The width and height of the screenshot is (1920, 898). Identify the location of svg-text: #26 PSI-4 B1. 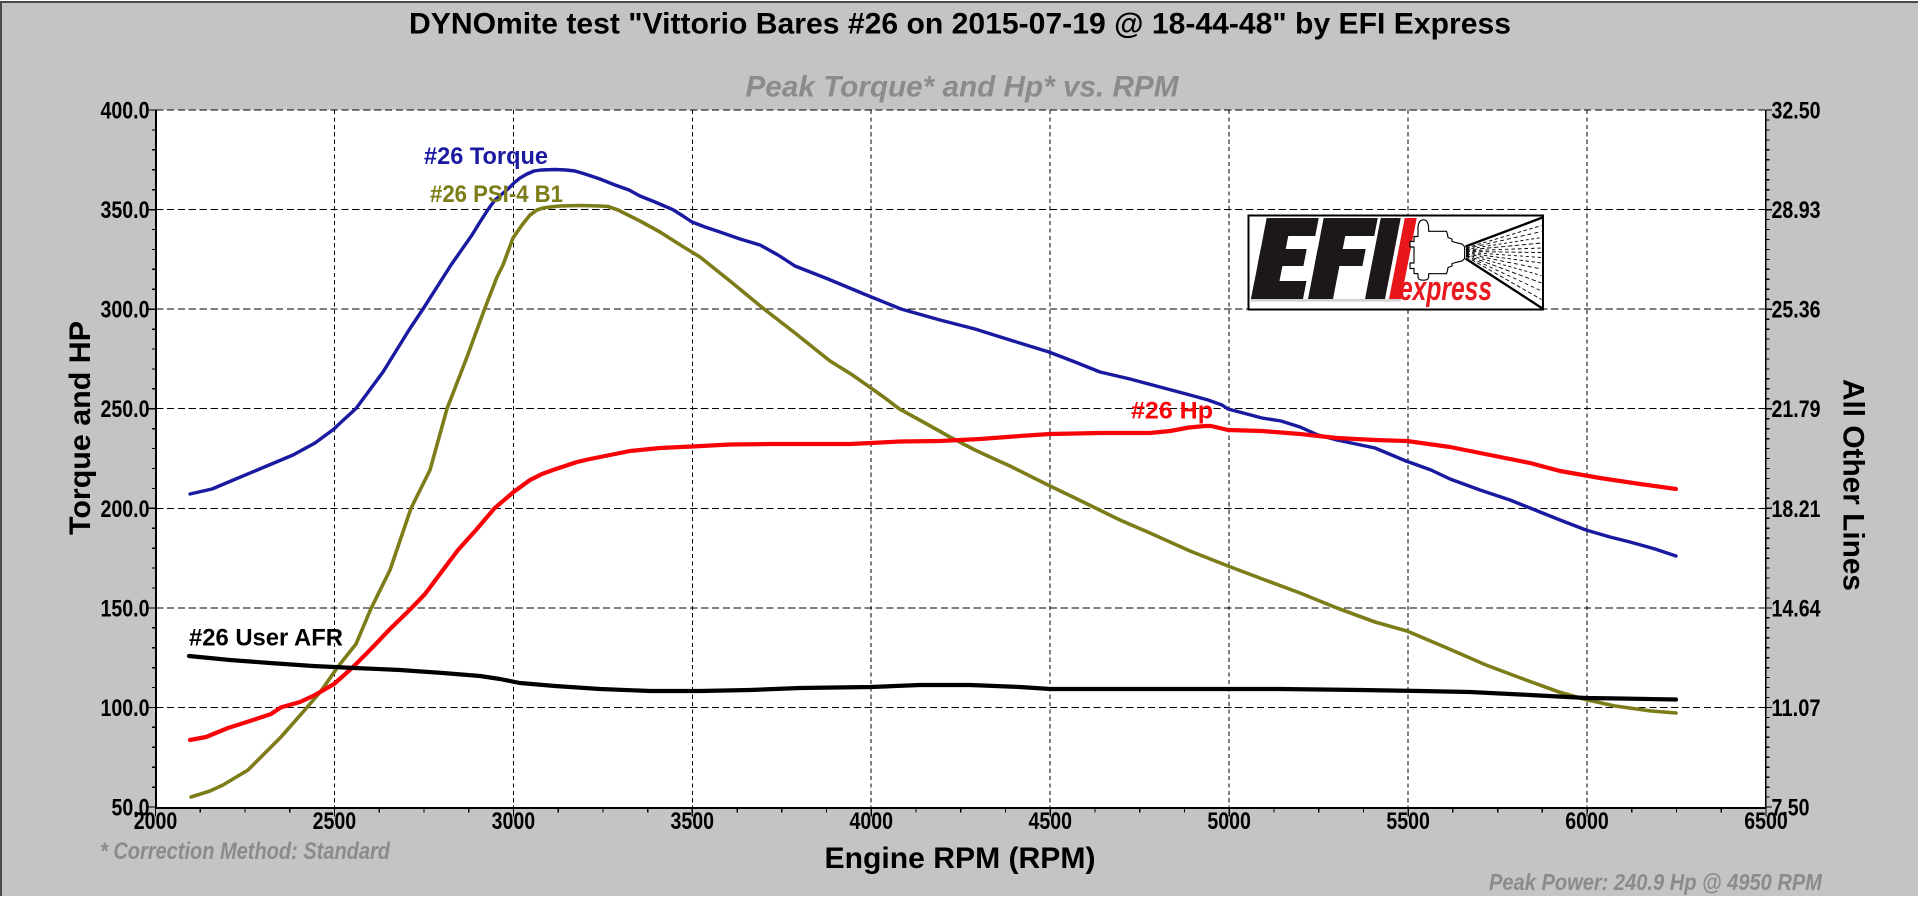
(496, 194).